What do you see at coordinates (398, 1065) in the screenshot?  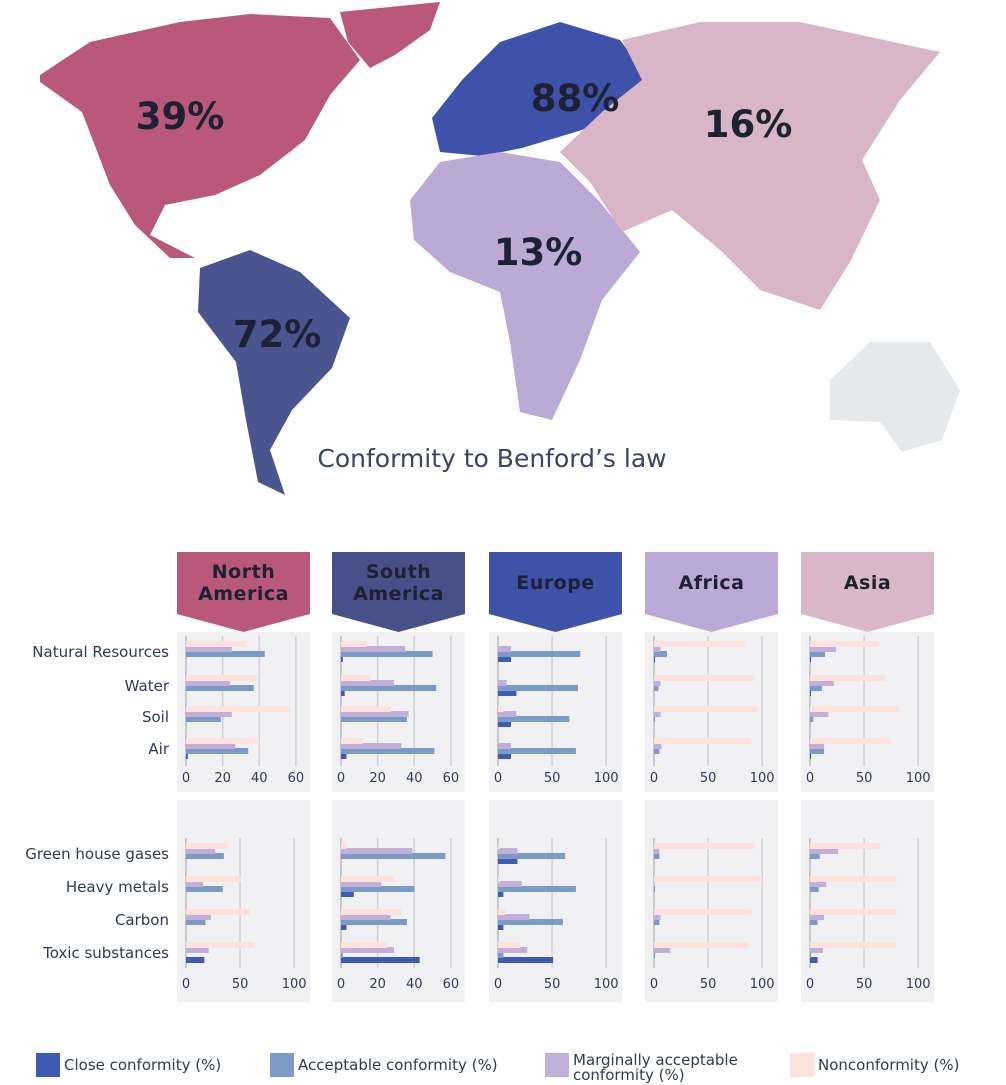 I see `legend-label: Acceptable conformity (%)` at bounding box center [398, 1065].